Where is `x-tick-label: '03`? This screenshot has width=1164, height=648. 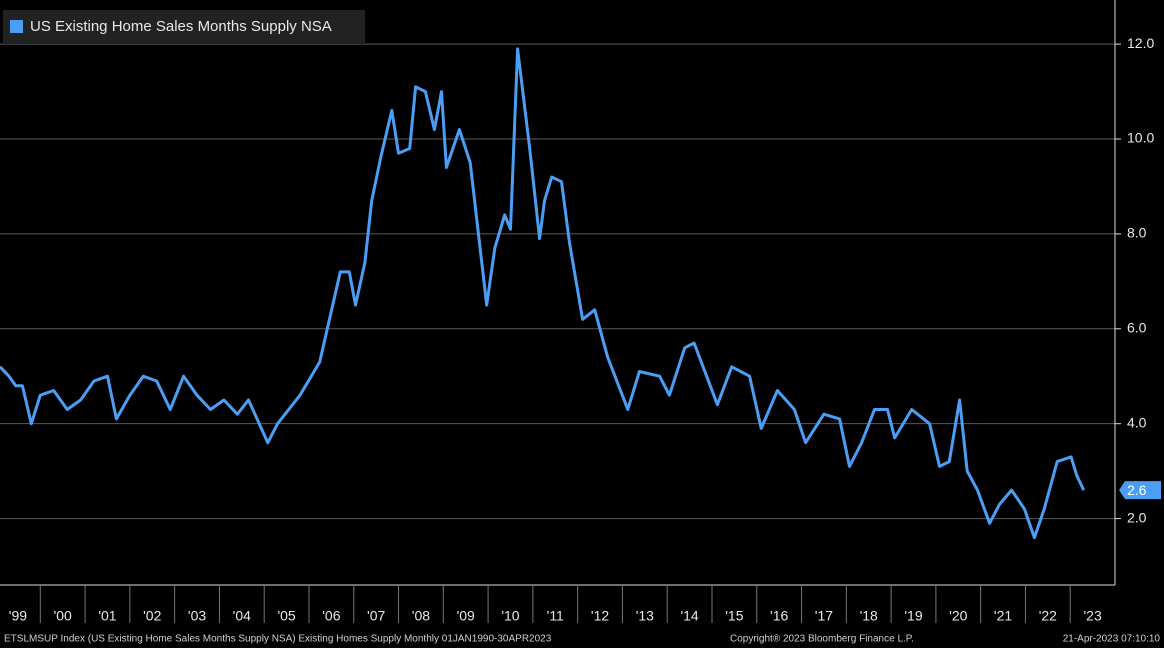 x-tick-label: '03 is located at coordinates (197, 616).